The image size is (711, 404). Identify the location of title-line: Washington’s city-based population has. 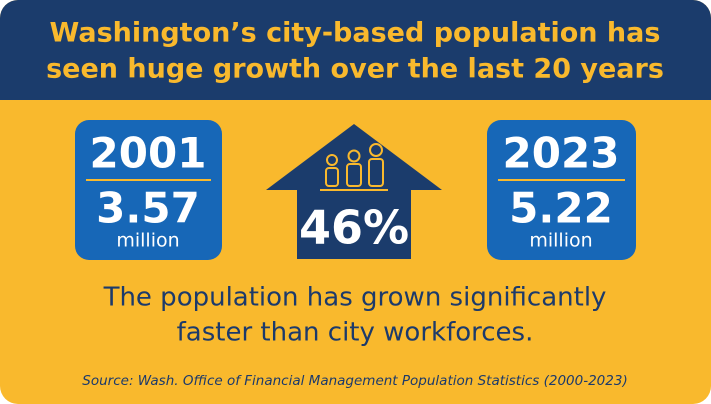
(355, 33).